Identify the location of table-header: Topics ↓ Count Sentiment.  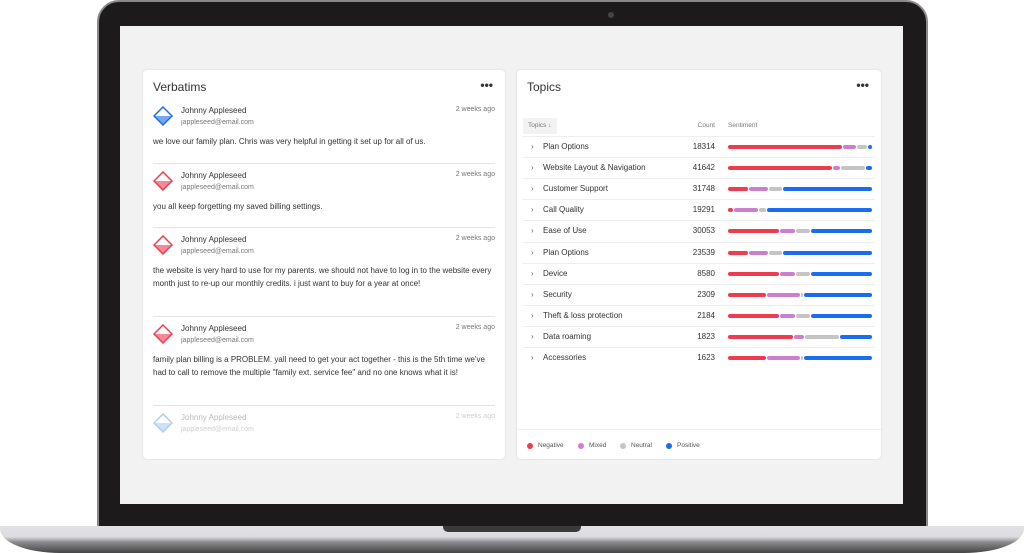
(699, 127).